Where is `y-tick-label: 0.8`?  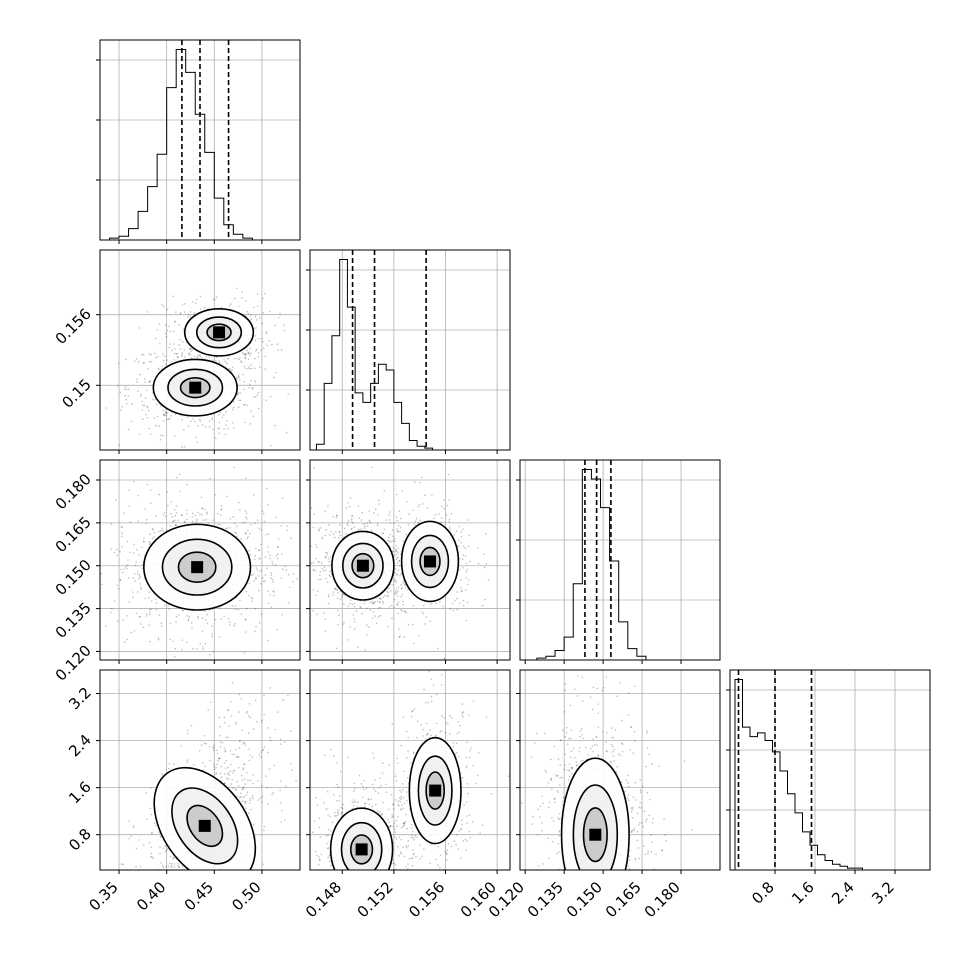
y-tick-label: 0.8 is located at coordinates (80, 840).